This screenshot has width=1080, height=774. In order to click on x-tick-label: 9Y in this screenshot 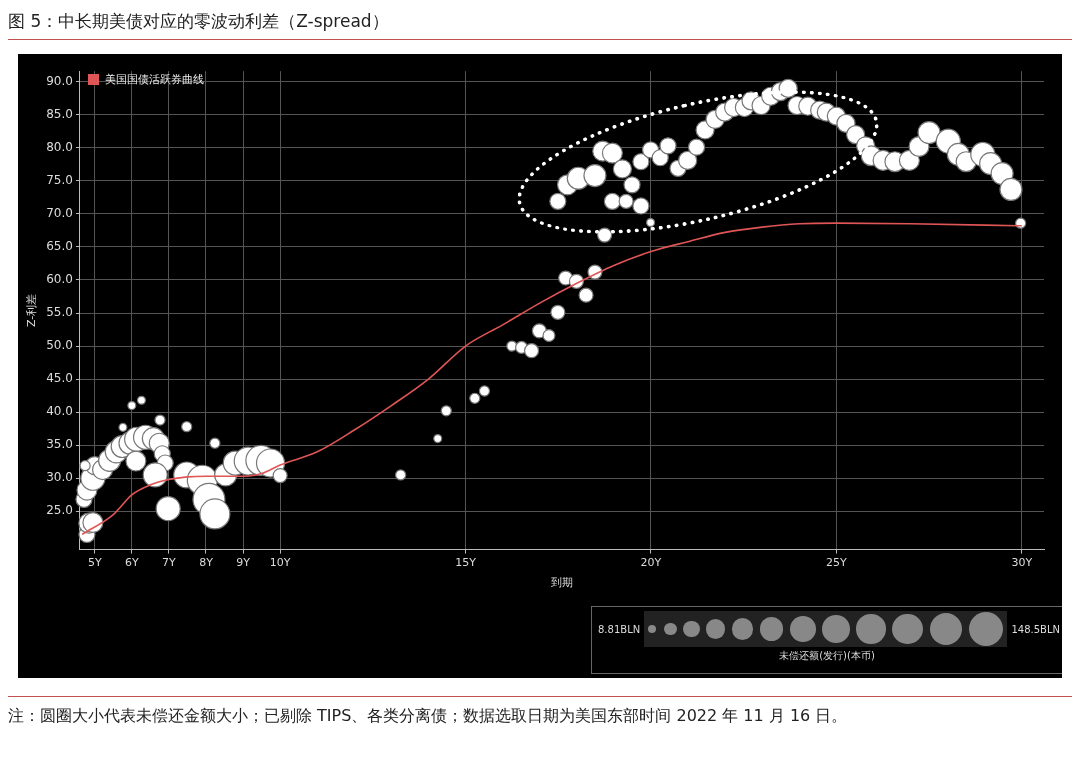, I will do `click(243, 563)`.